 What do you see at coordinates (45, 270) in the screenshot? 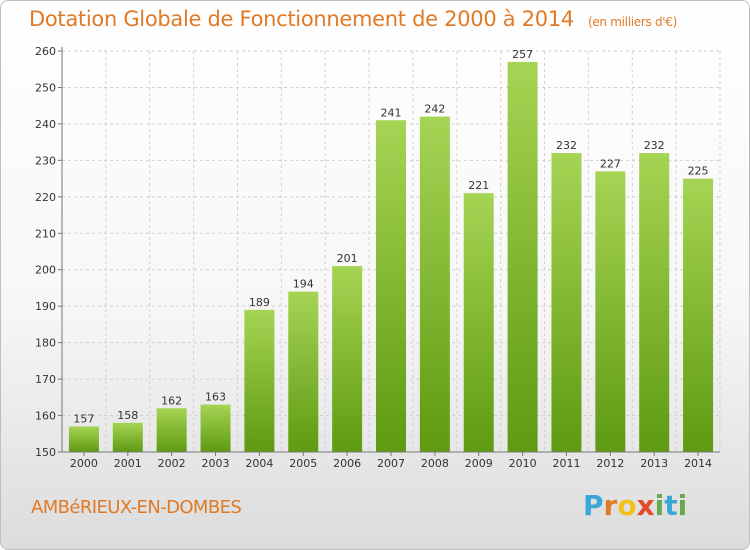
I see `y-tick-label: 200` at bounding box center [45, 270].